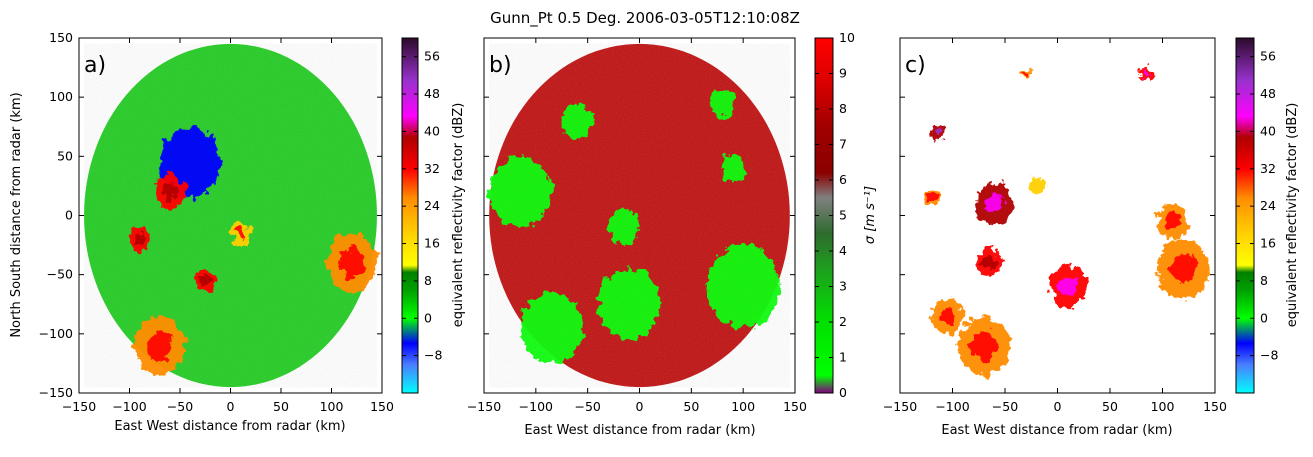 This screenshot has height=457, width=1313. Describe the element at coordinates (69, 215) in the screenshot. I see `y-tick-label: 0` at that location.